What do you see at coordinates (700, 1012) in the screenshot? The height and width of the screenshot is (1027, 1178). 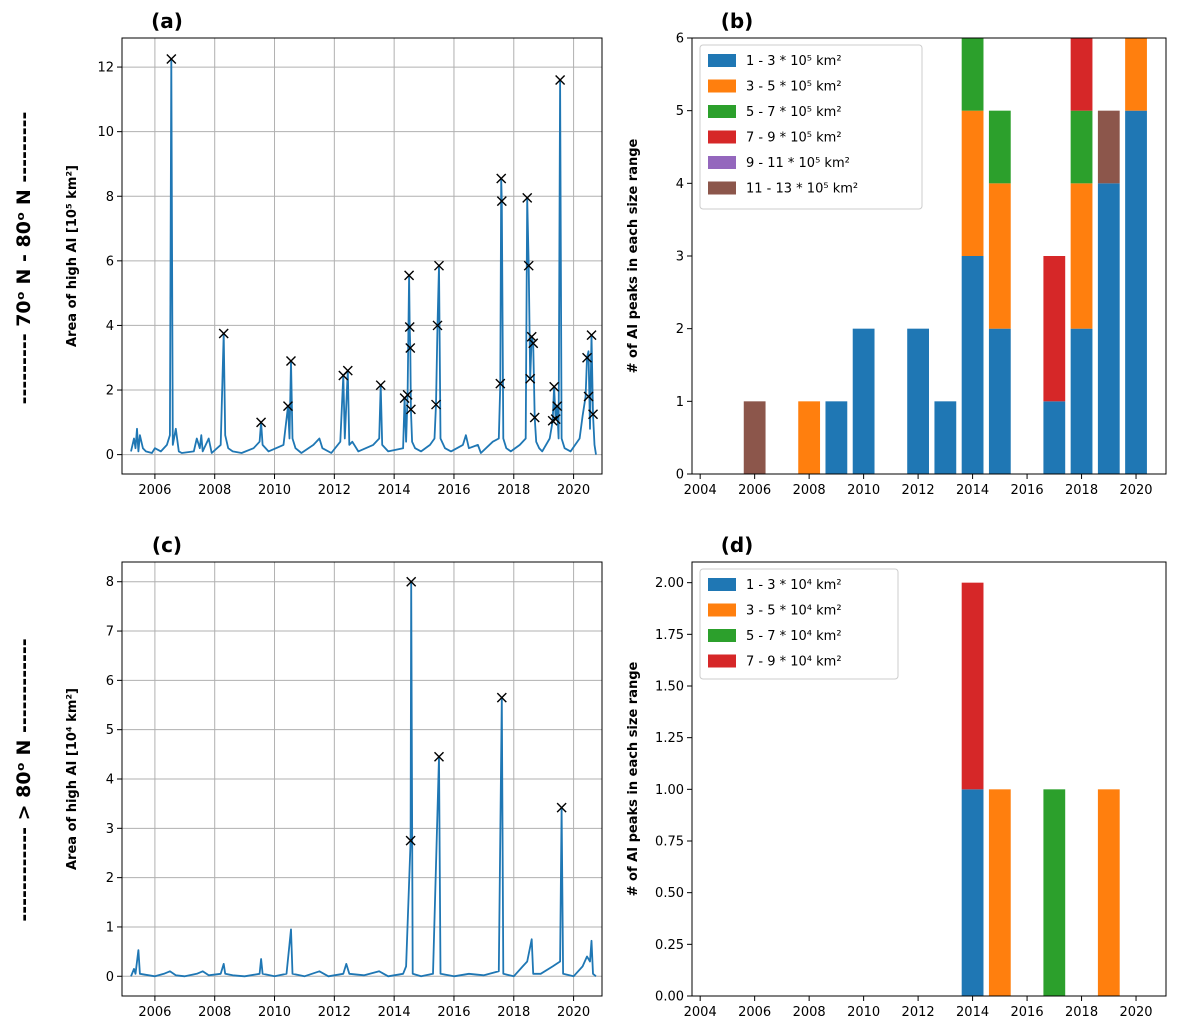 I see `x-tick-label: 2004` at bounding box center [700, 1012].